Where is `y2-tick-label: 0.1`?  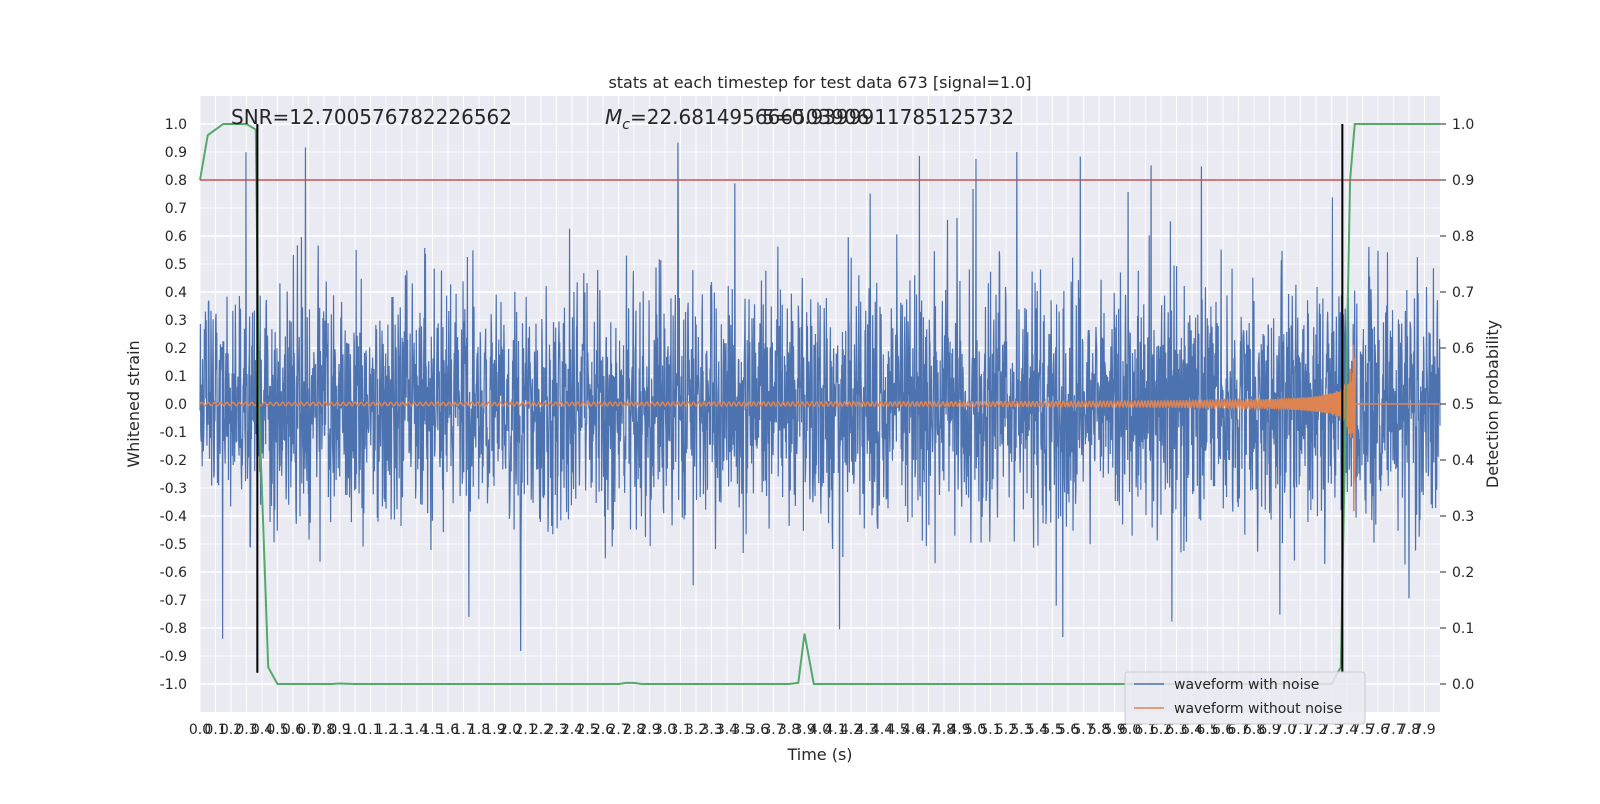 y2-tick-label: 0.1 is located at coordinates (1463, 629).